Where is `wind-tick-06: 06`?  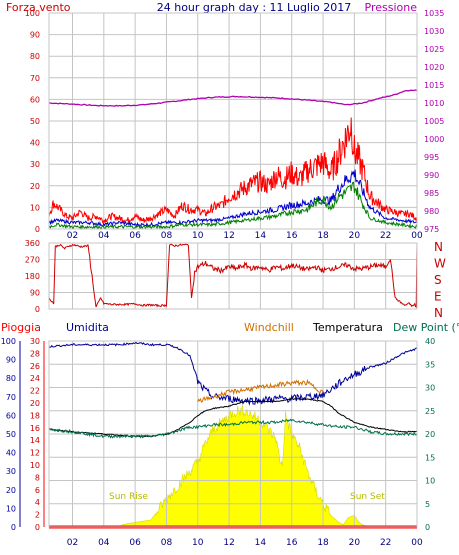
wind-tick-06: 06 is located at coordinates (135, 236).